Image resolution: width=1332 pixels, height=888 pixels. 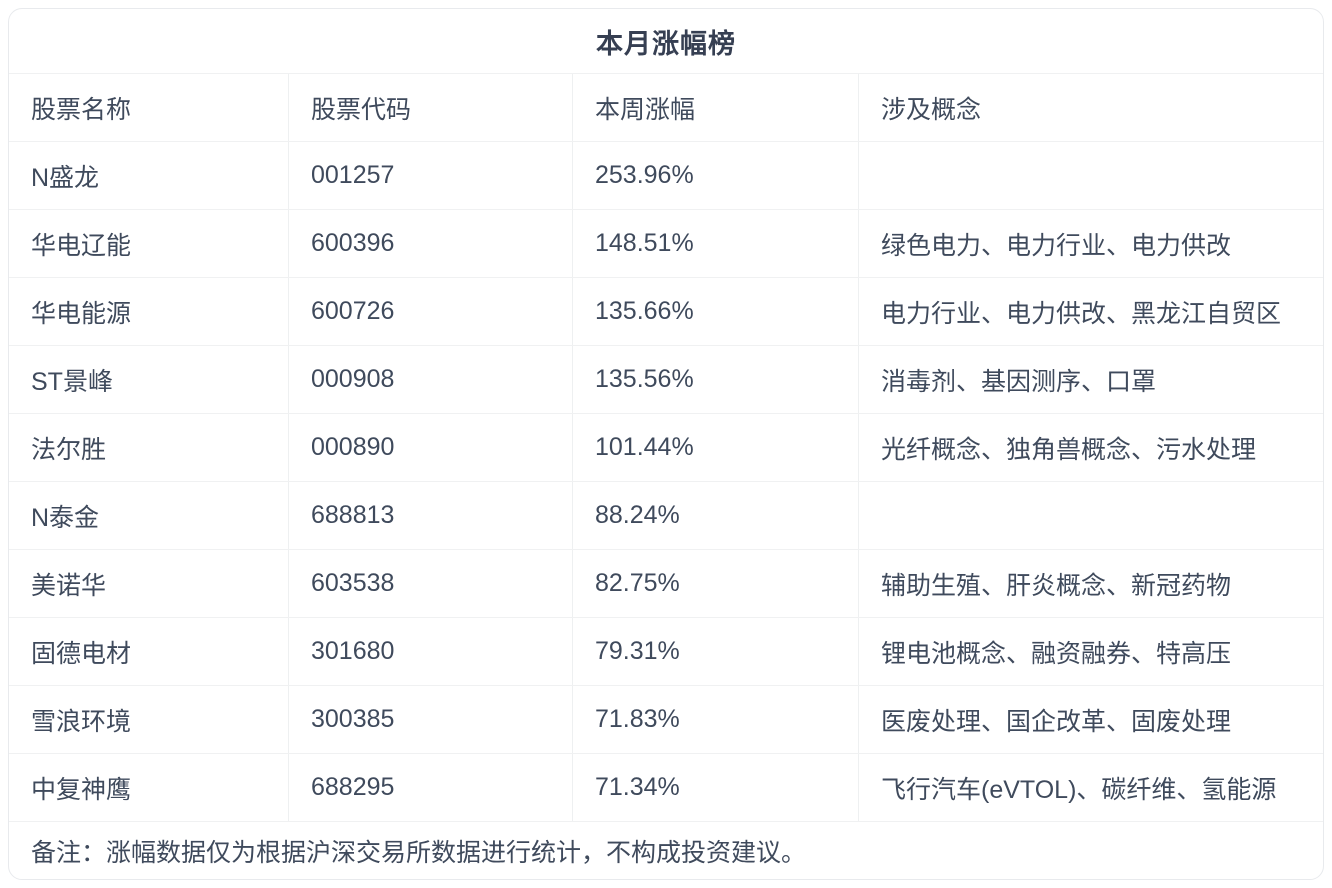 I want to click on stock-name-cell: 固德电材, so click(x=149, y=651).